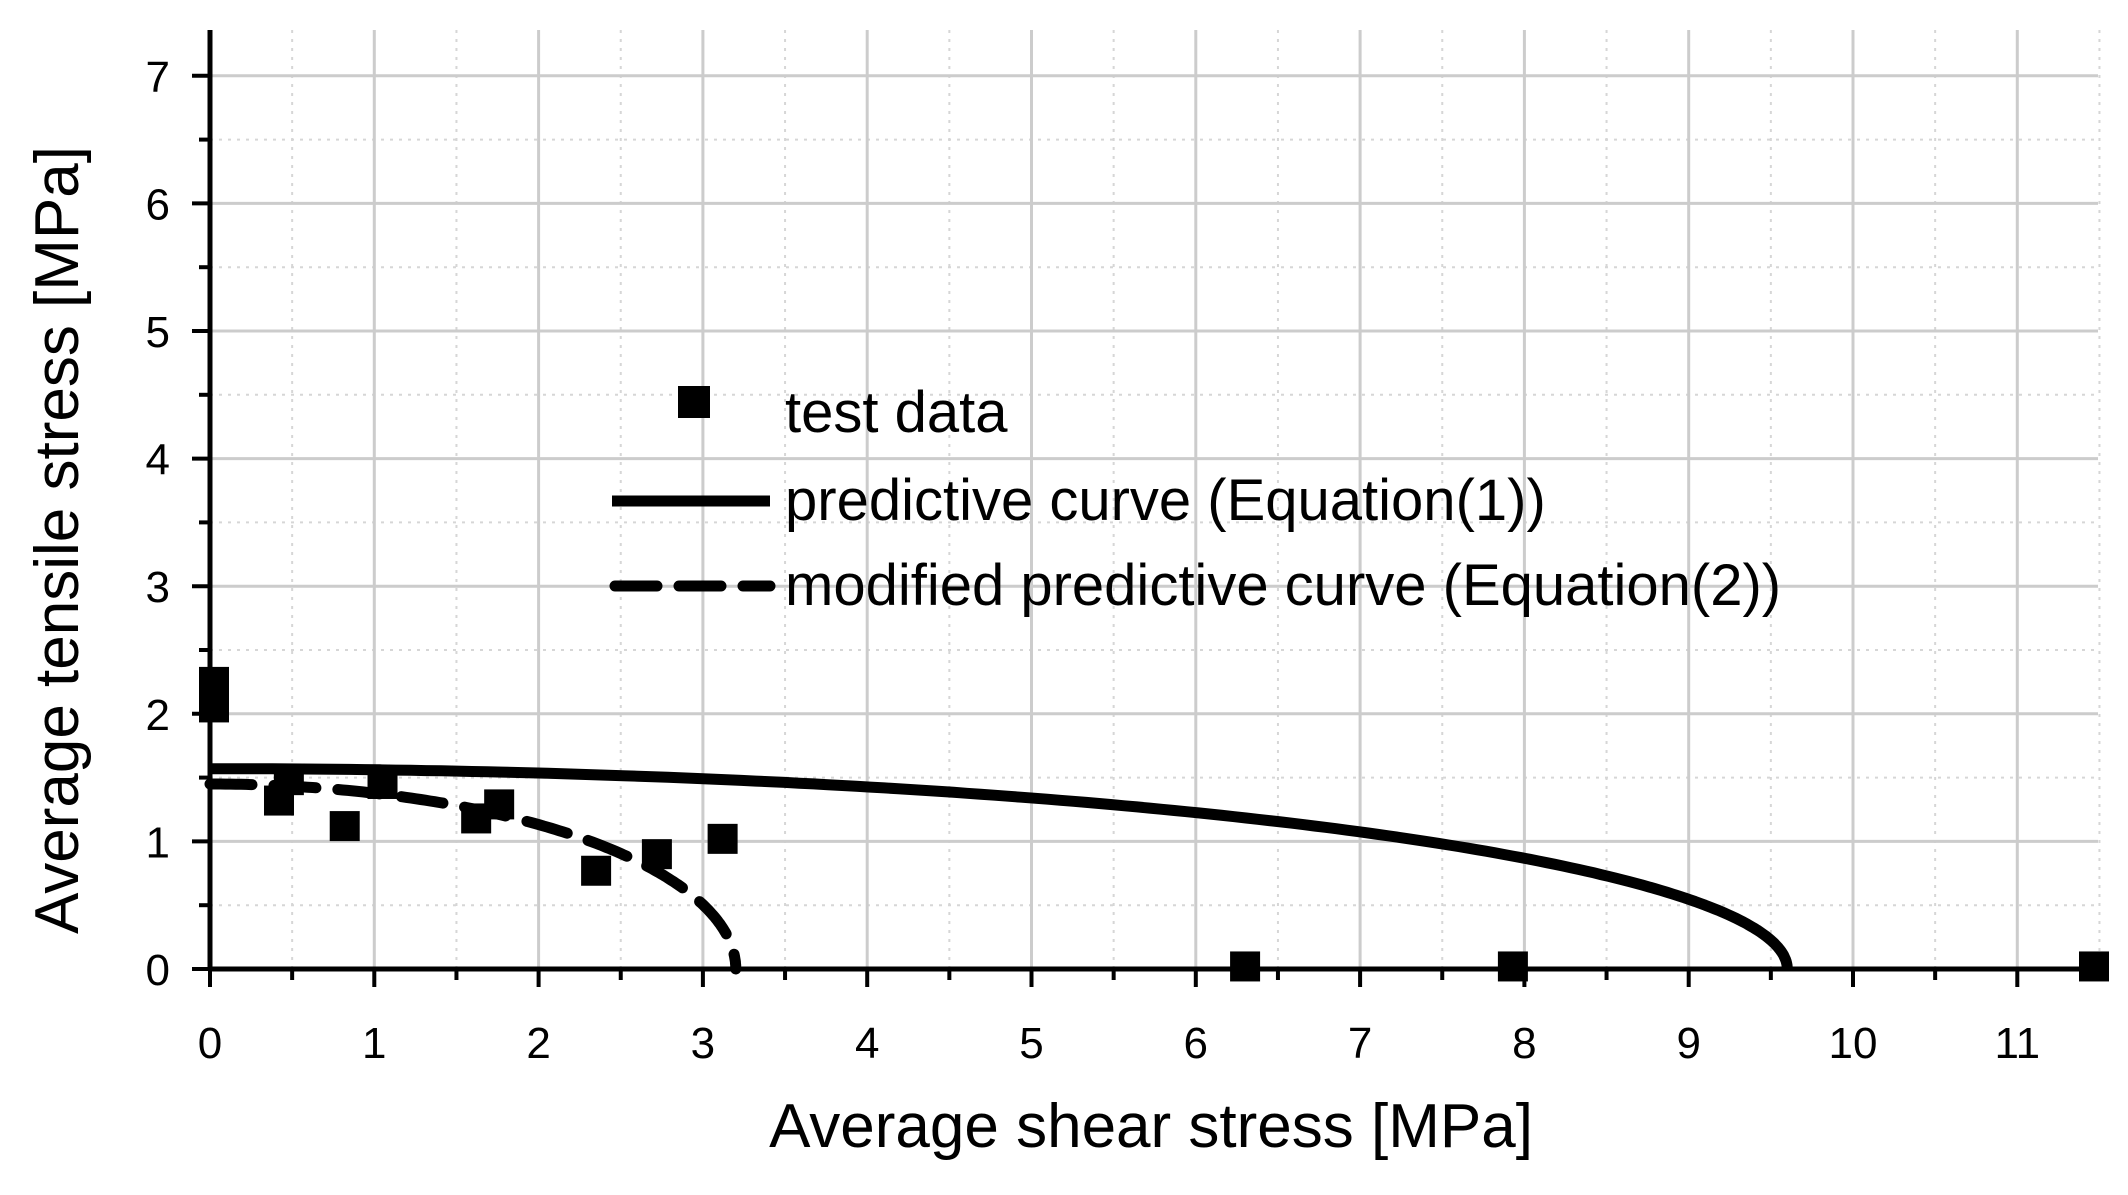 This screenshot has height=1195, width=2128. I want to click on x-tick-label: 2, so click(538, 1043).